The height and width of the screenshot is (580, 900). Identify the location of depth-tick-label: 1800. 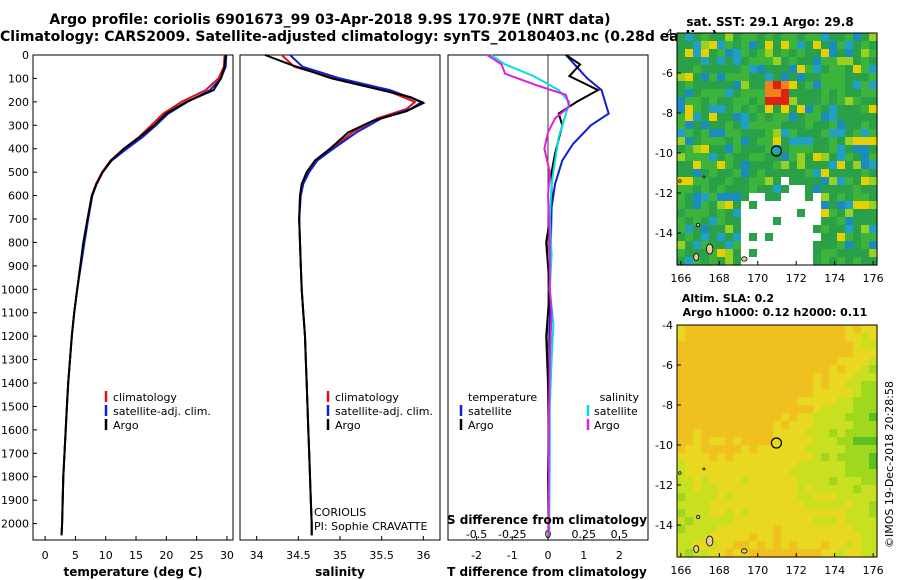
(15, 477).